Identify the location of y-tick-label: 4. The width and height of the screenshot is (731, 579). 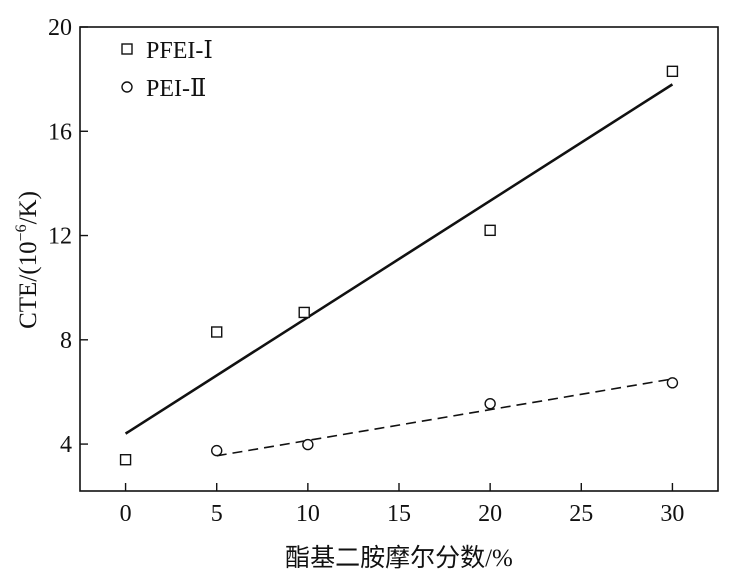
(66, 445).